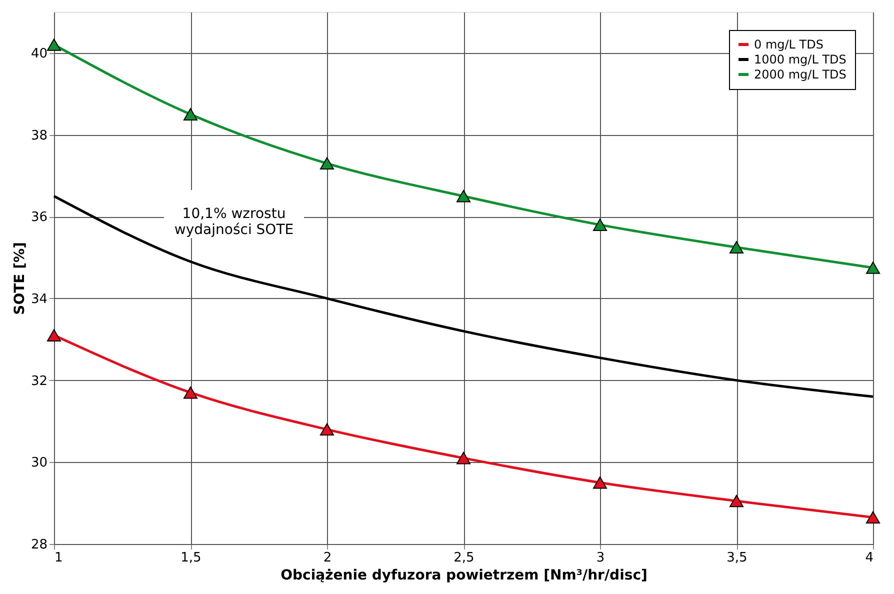 Image resolution: width=894 pixels, height=594 pixels. Describe the element at coordinates (191, 558) in the screenshot. I see `x-tick-label: 1,5` at that location.